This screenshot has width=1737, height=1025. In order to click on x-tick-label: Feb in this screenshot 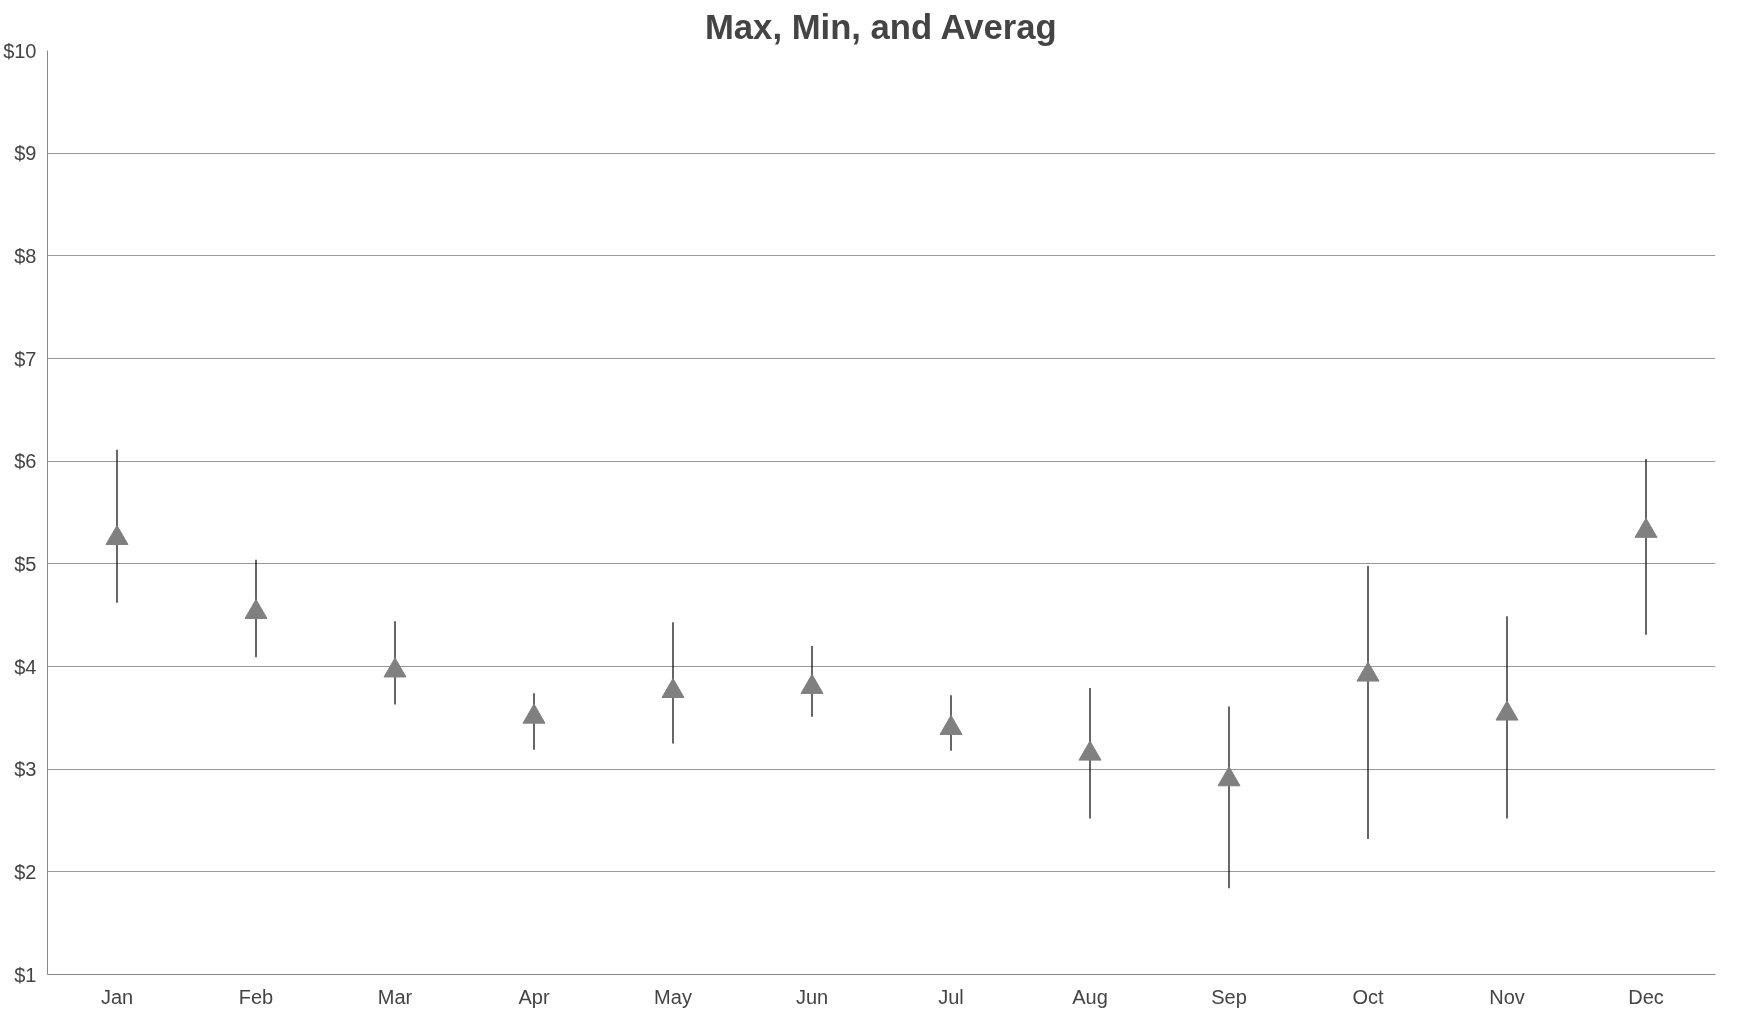, I will do `click(256, 996)`.